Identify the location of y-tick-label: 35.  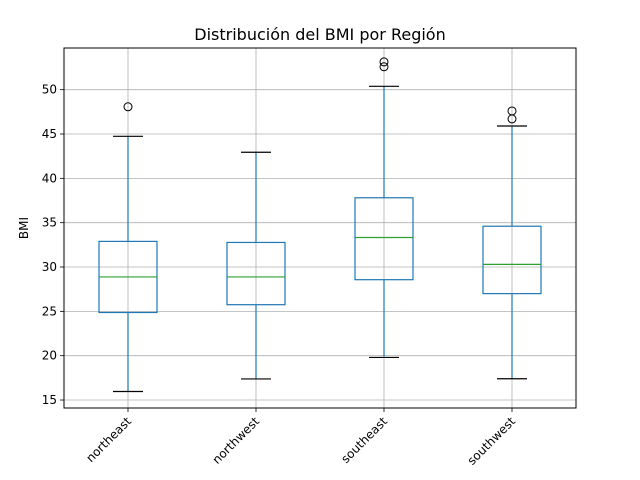
(49, 223).